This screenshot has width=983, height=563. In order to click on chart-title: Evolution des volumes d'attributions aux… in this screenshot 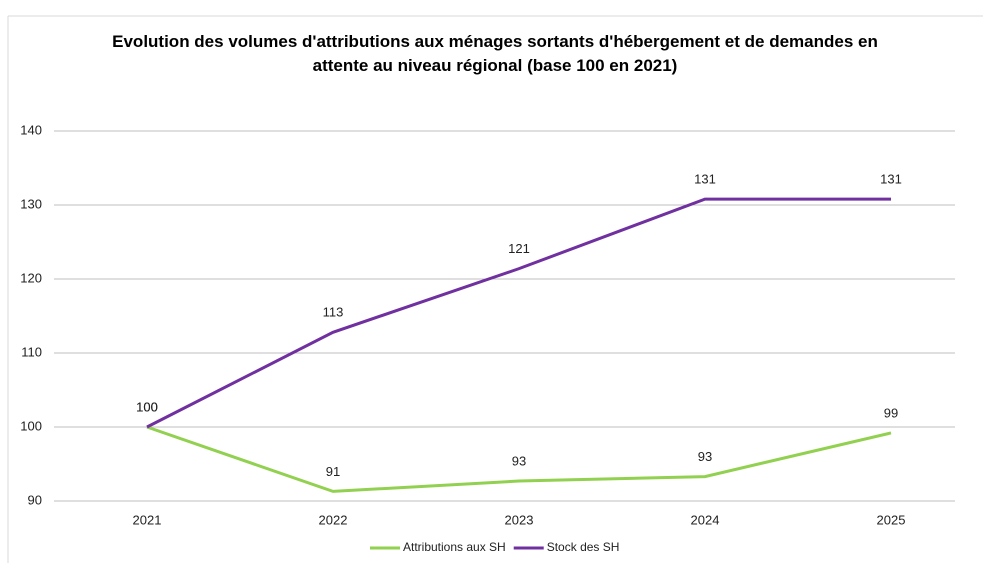, I will do `click(495, 53)`.